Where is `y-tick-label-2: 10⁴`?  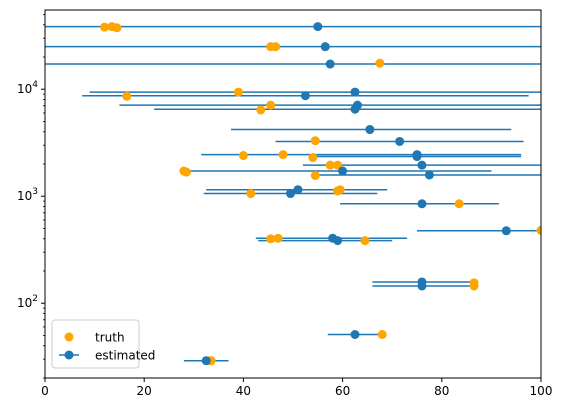
y-tick-label-2: 10⁴ is located at coordinates (27, 88).